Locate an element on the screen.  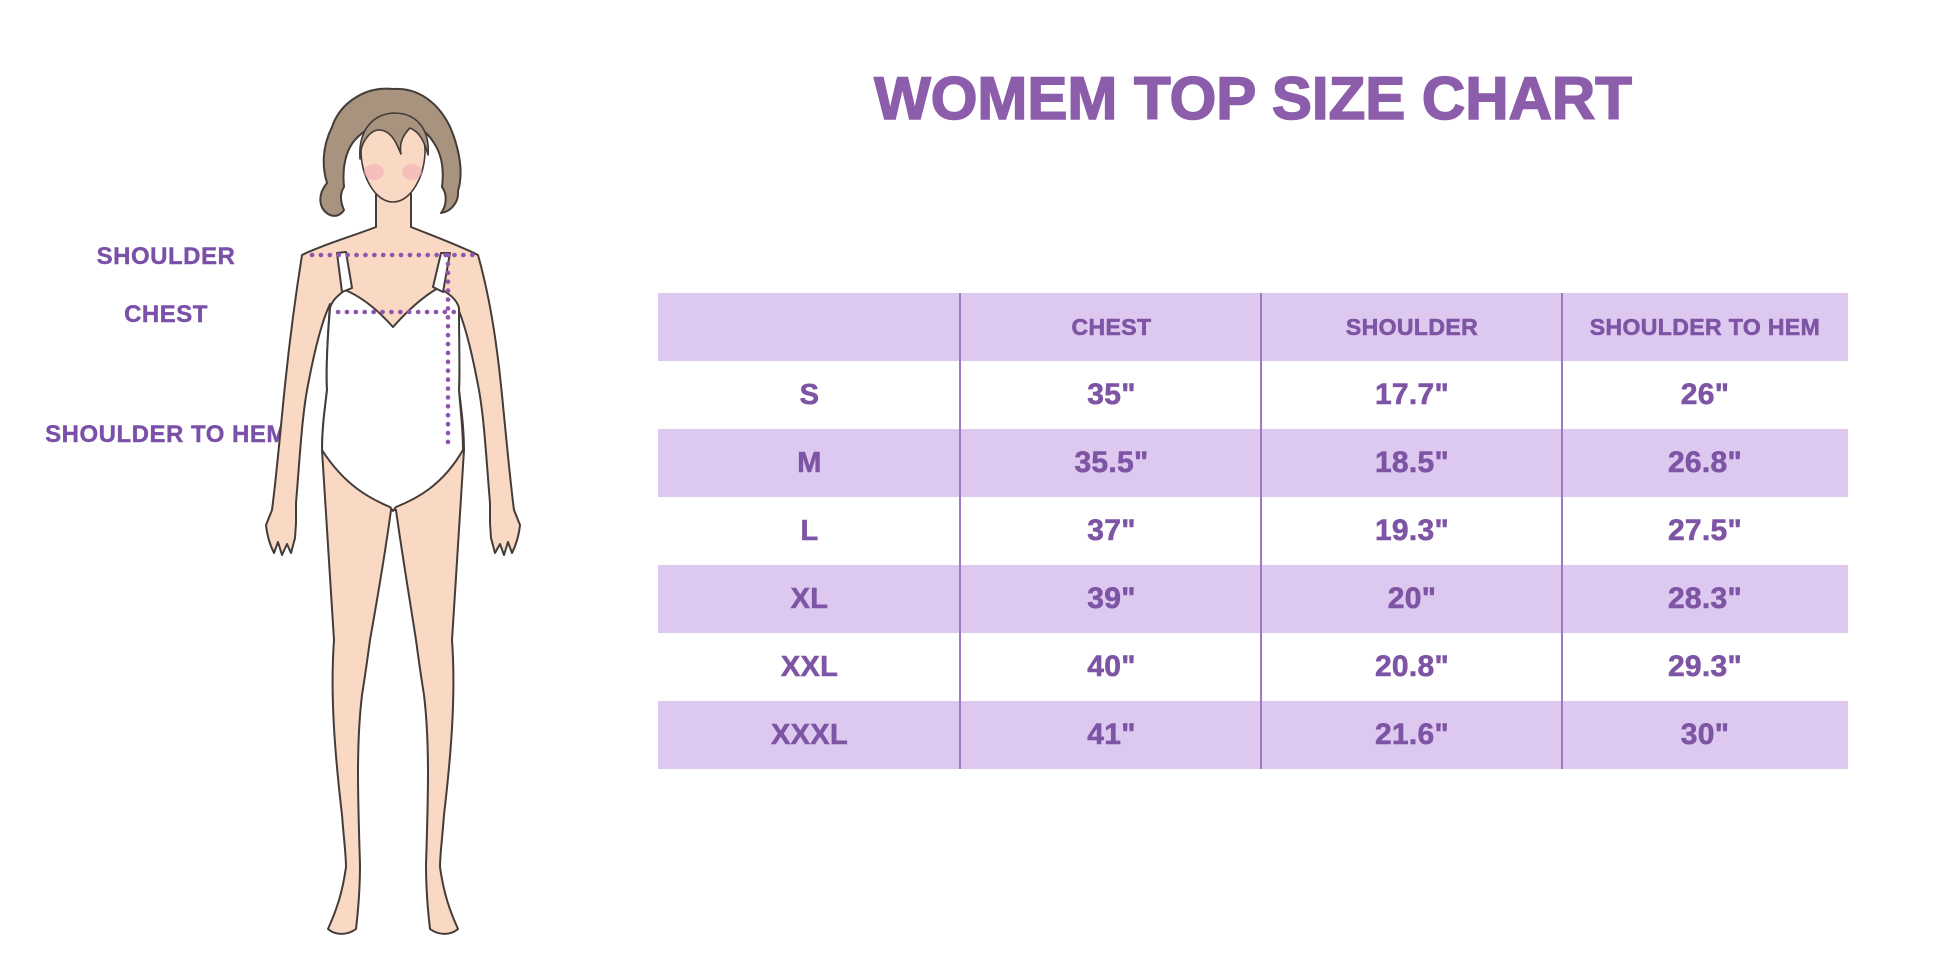
hair-fringe-shape is located at coordinates (394, 136).